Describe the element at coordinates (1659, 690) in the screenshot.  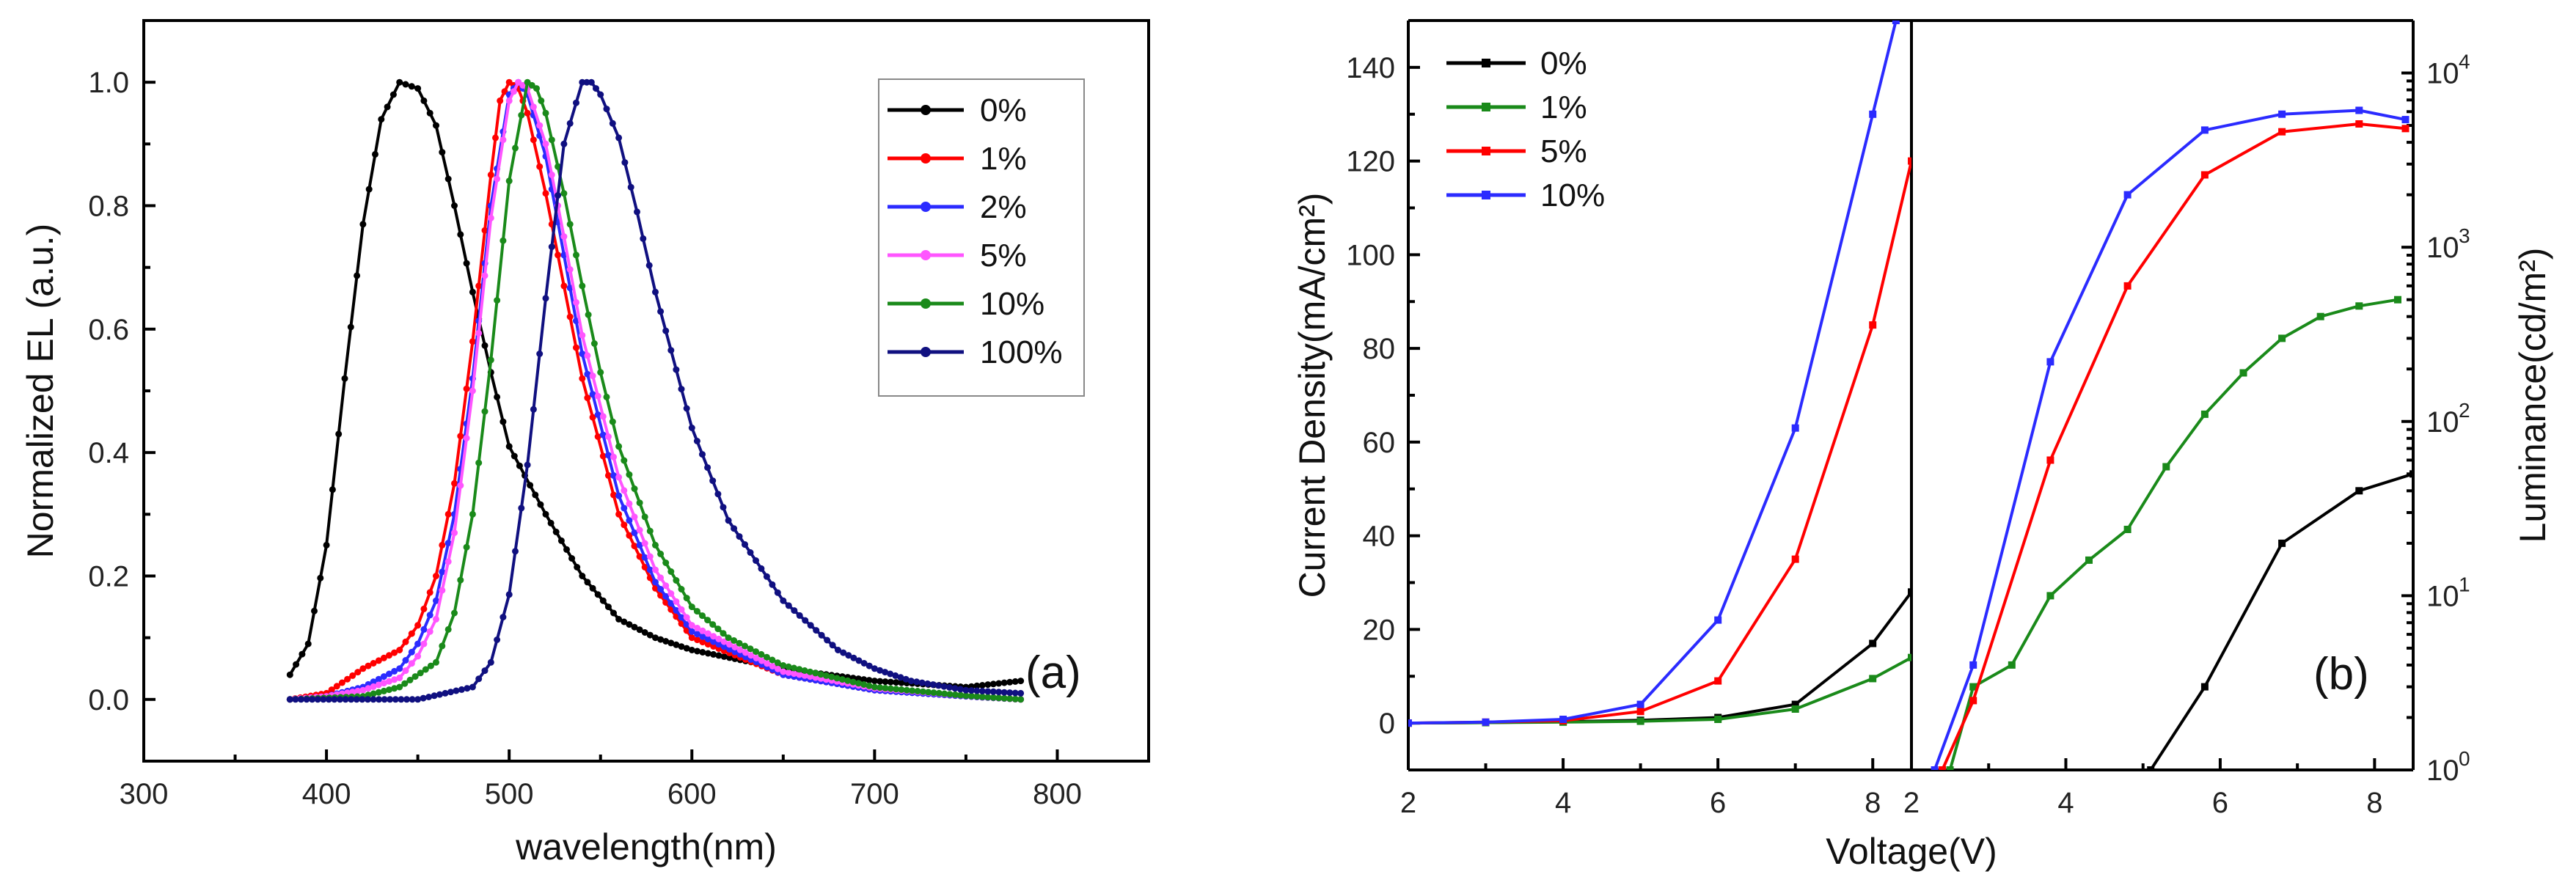
I see `series-line-1pct` at that location.